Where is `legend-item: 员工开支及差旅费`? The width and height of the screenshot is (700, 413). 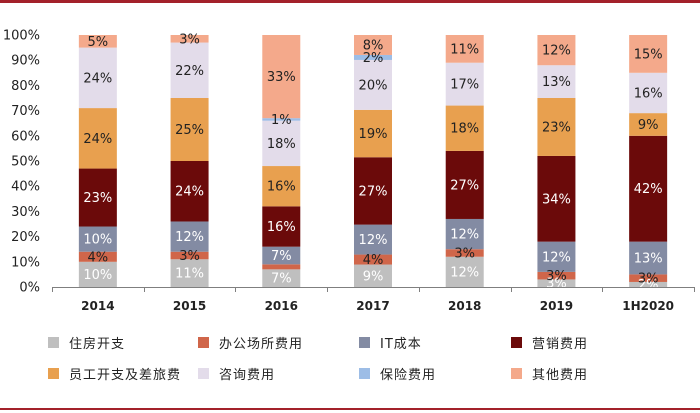 legend-item: 员工开支及差旅费 is located at coordinates (115, 373).